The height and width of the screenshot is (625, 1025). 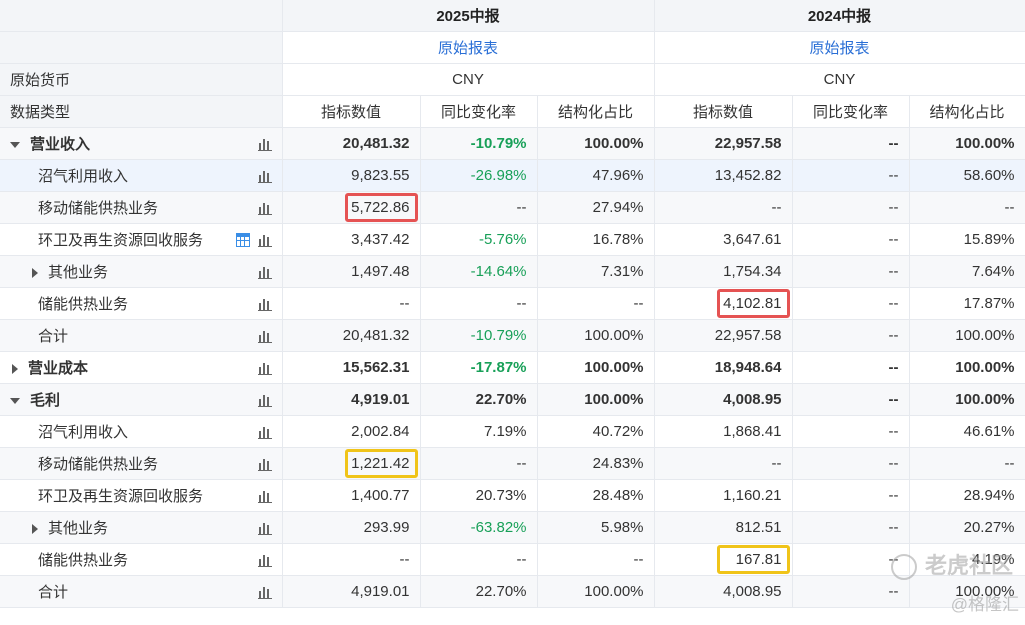 I want to click on row-label-cell: 其他业务, so click(x=141, y=271).